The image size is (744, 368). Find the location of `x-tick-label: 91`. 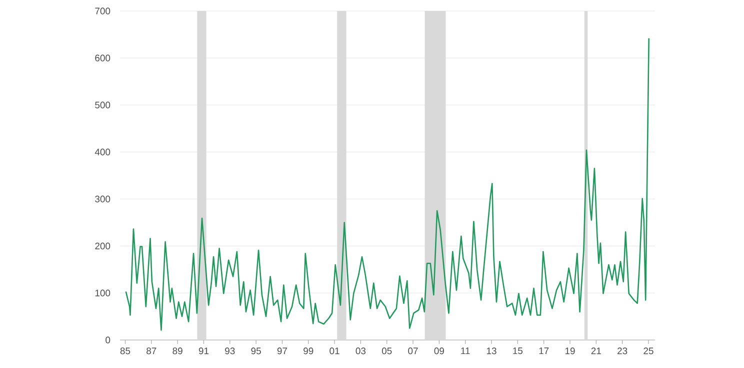

x-tick-label: 91 is located at coordinates (203, 351).